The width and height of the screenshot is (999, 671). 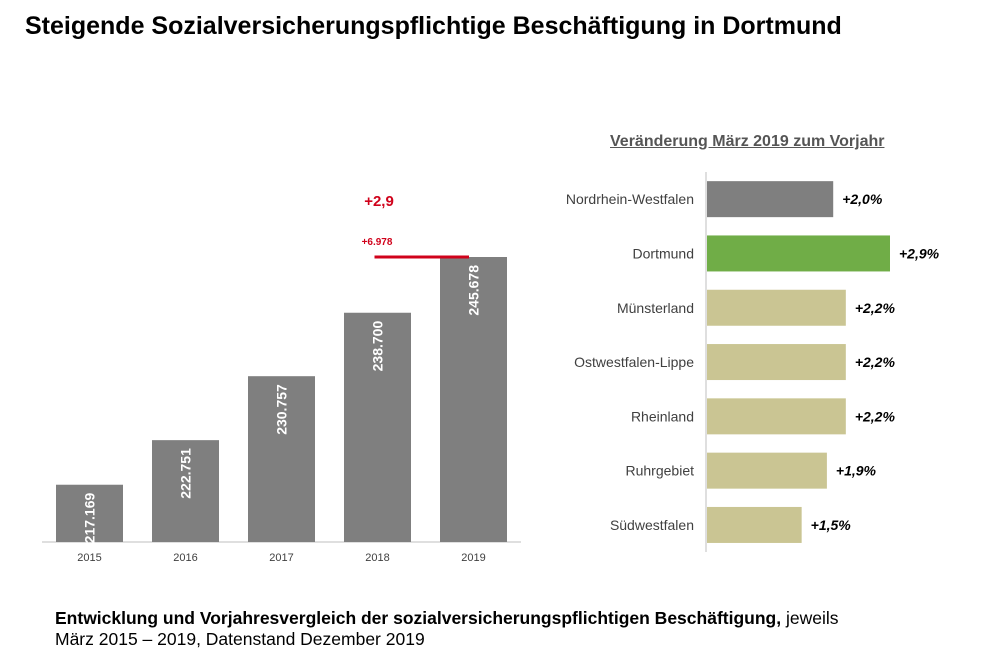 I want to click on category-label-südwestfalen: Südwestfalen, so click(x=652, y=525).